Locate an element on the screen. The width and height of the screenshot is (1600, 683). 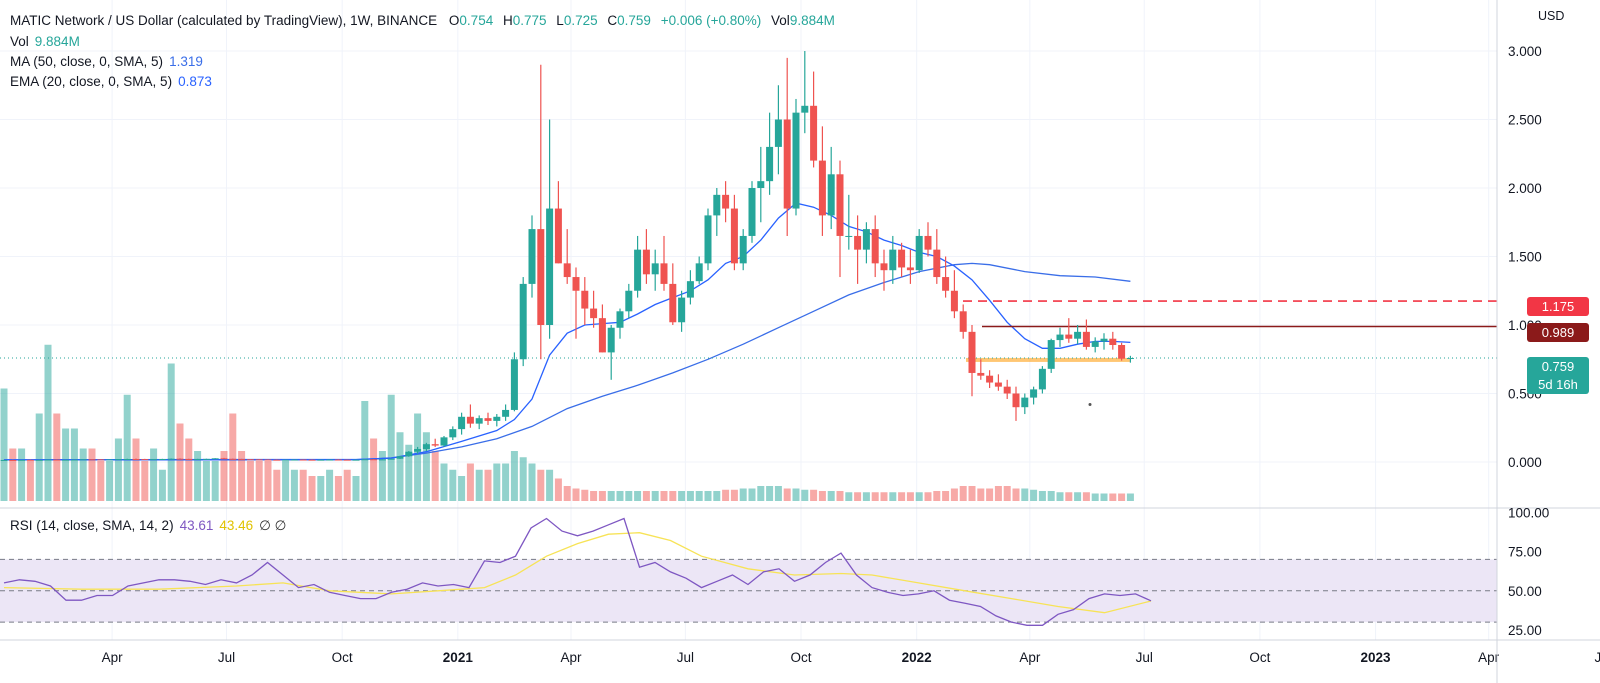
change-value: +0.006 (+0.80%) is located at coordinates (711, 20).